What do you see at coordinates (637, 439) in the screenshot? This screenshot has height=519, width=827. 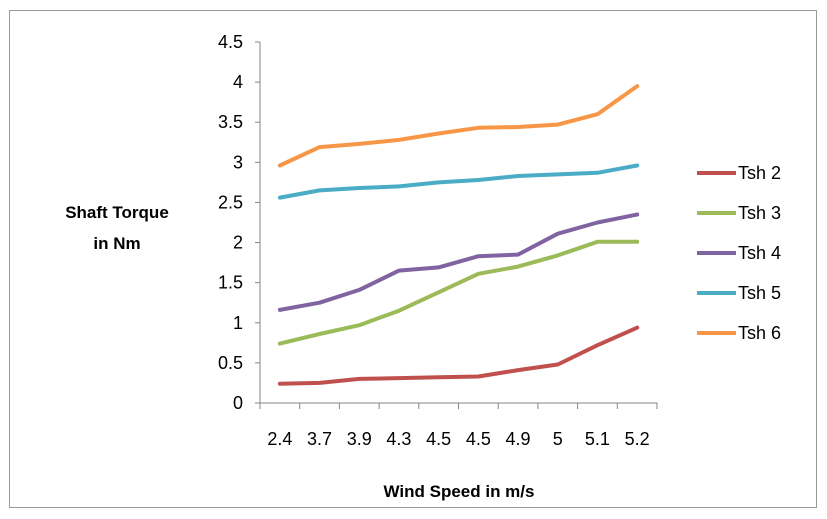 I see `x-tick-label: 5.2` at bounding box center [637, 439].